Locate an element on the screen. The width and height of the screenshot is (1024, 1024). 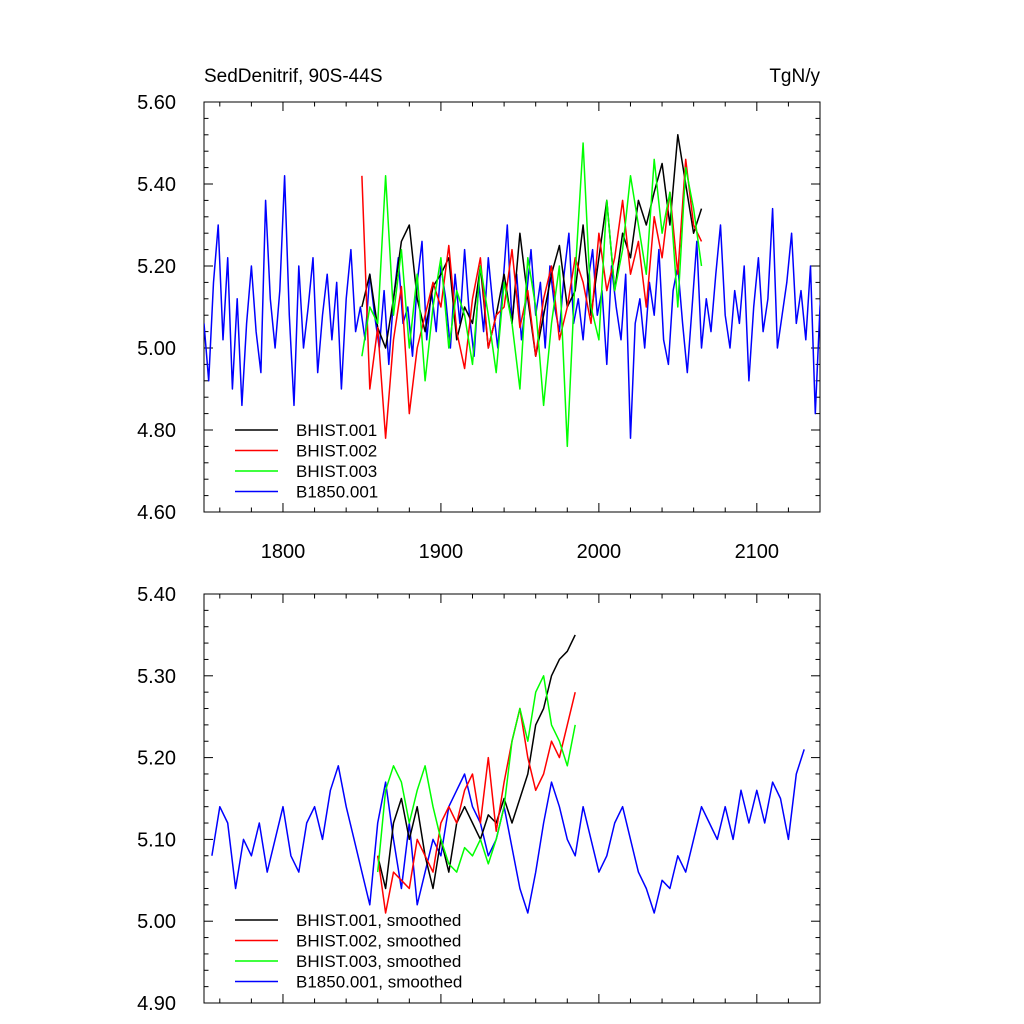
legend-label: BHIST.002 is located at coordinates (336, 451).